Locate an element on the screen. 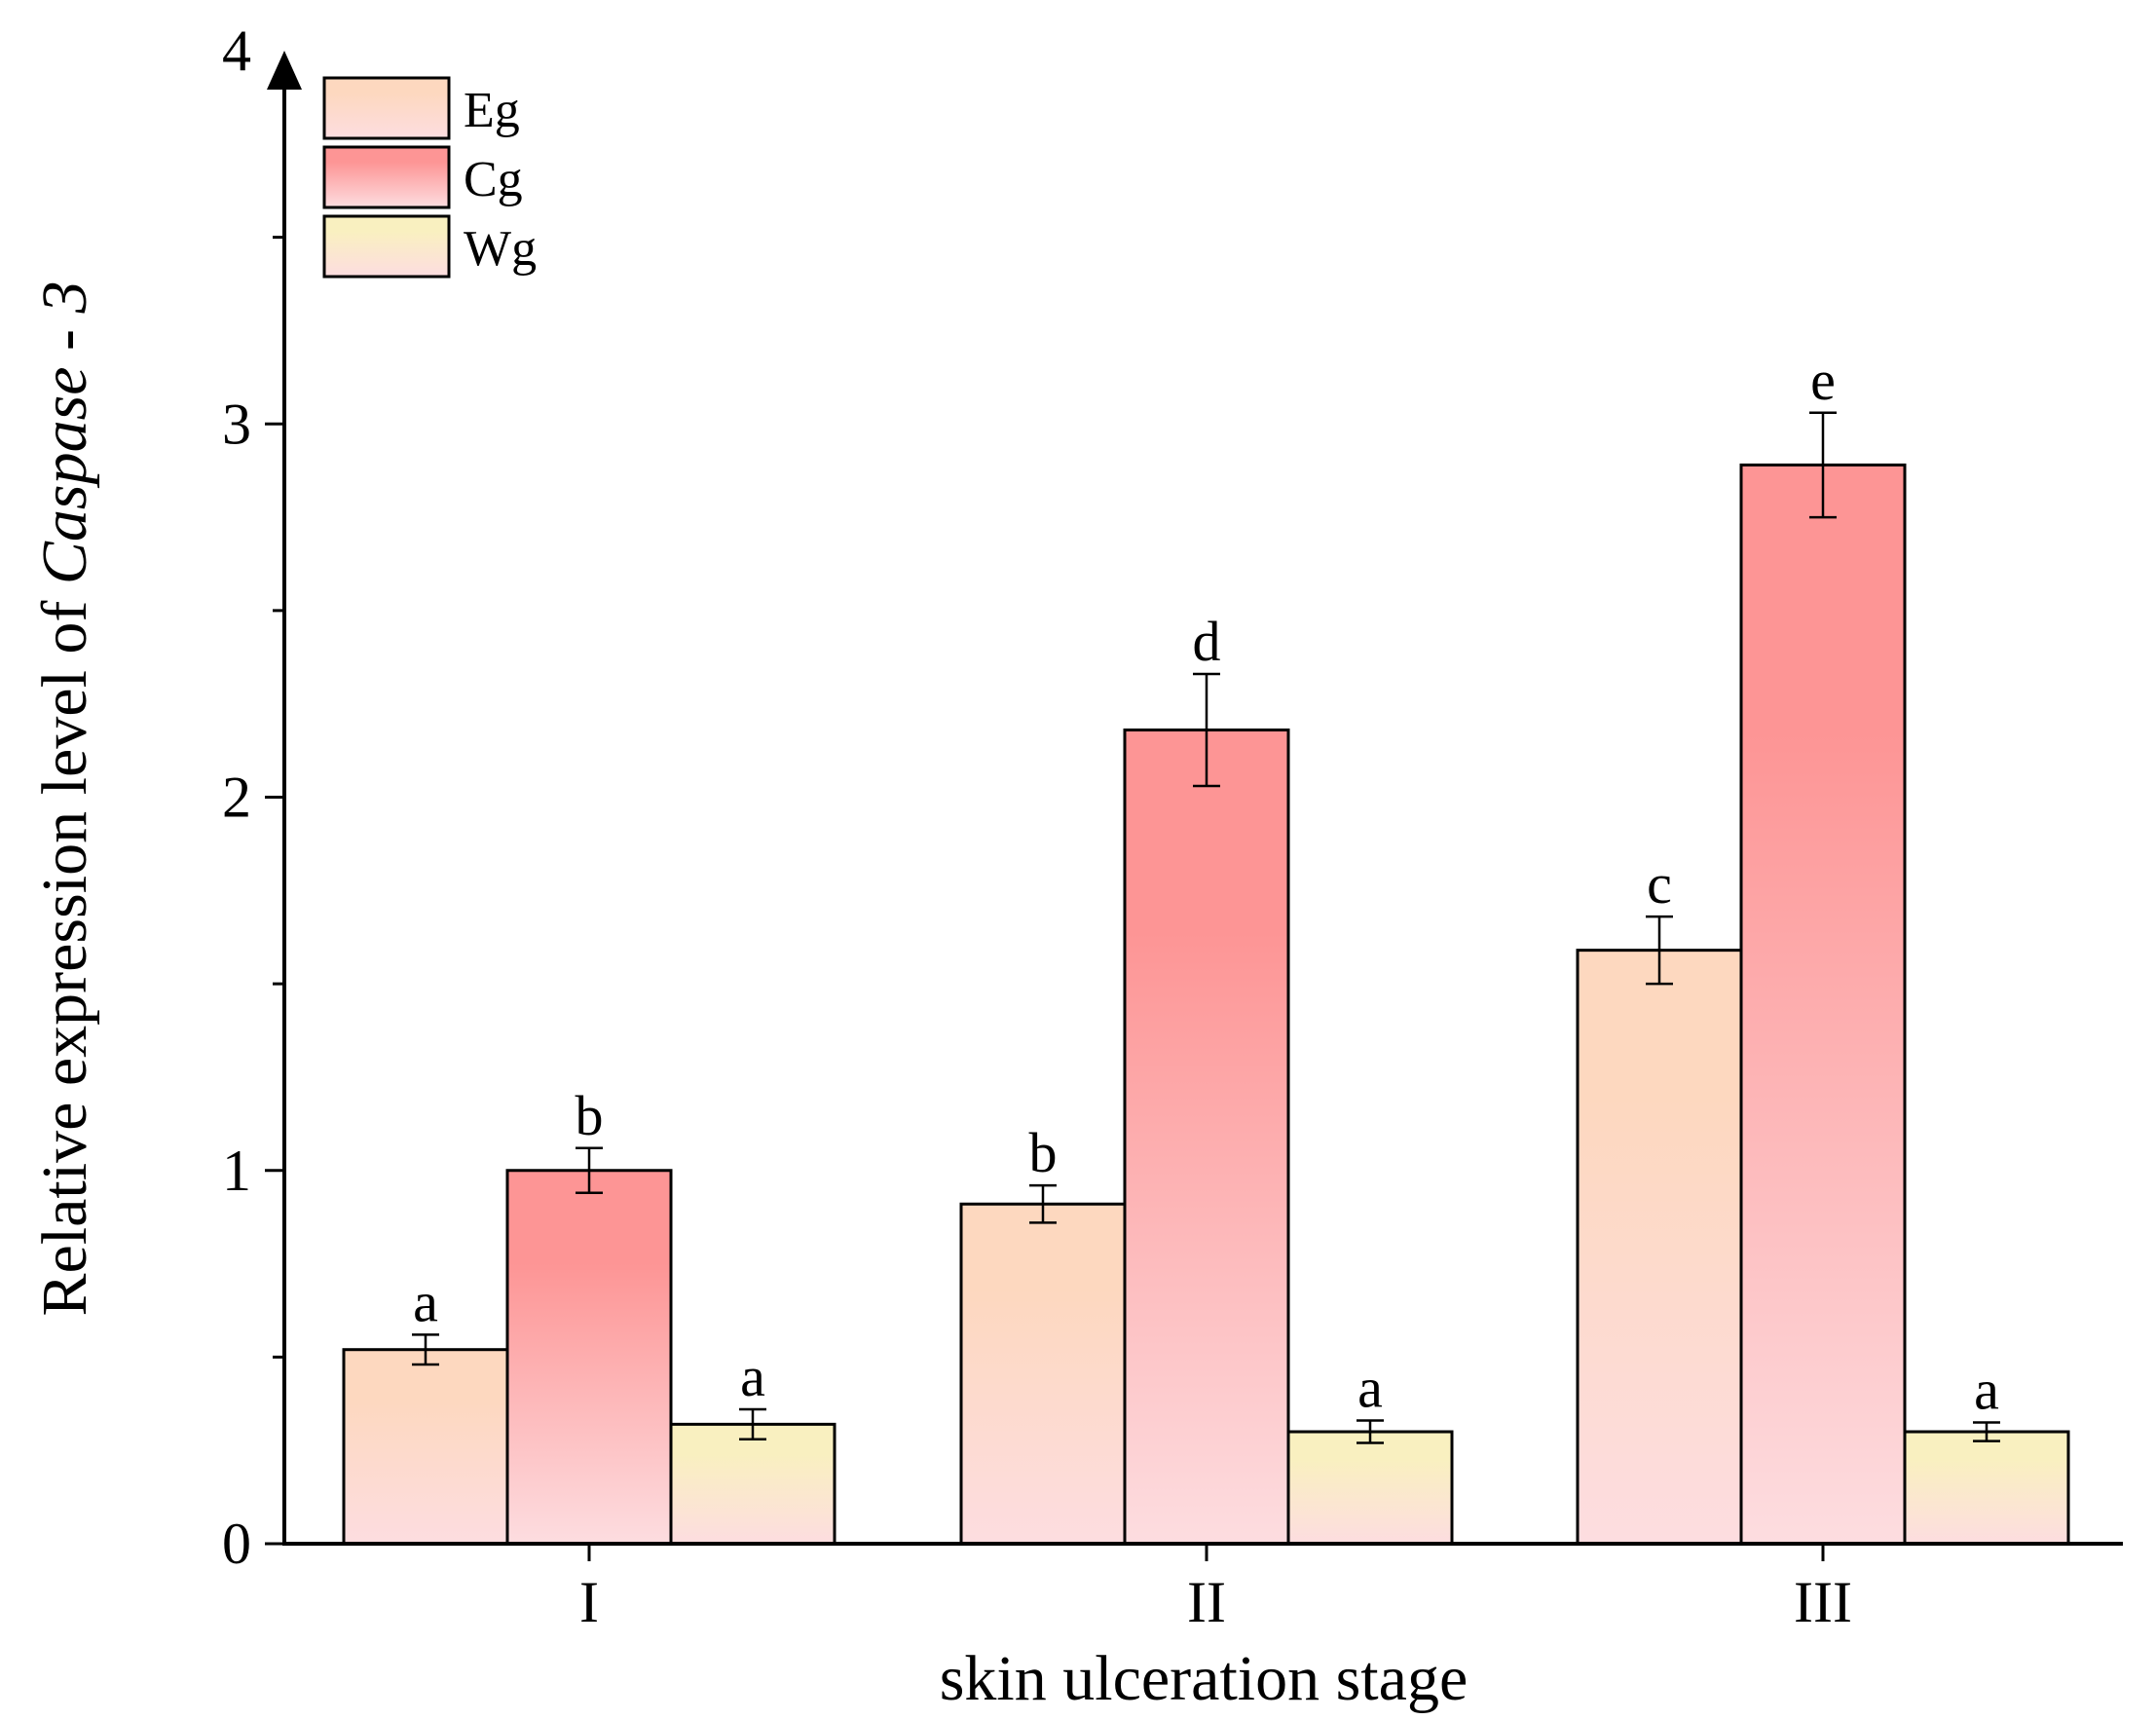  y-tick-label-4: 4 is located at coordinates (237, 51).